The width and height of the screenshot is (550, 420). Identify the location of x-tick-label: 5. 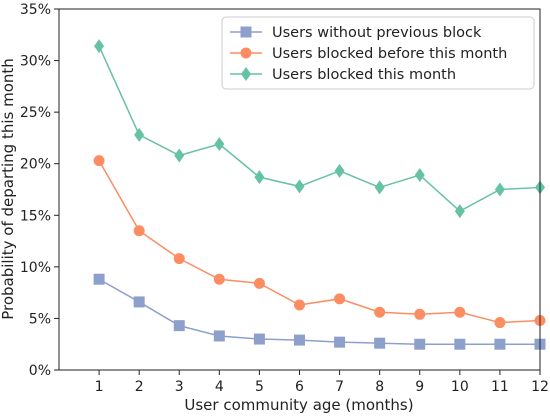
(259, 387).